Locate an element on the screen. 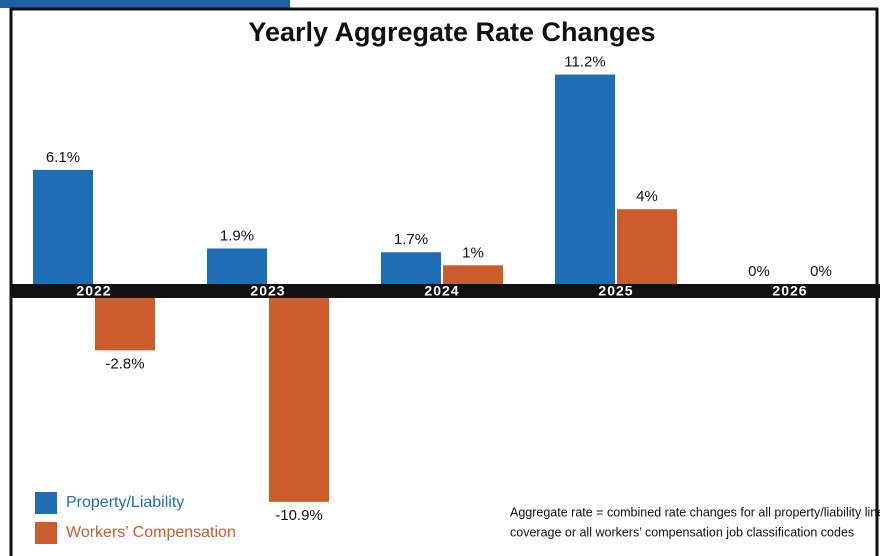  value-label: 1.7% is located at coordinates (411, 239).